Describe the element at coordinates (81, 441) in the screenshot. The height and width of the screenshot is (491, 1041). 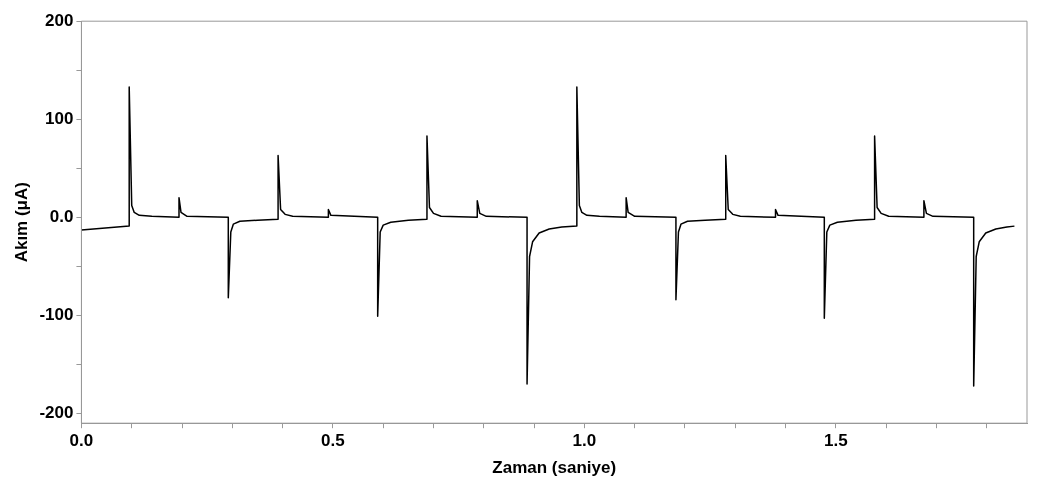
I see `x-tick-label: 0.0` at that location.